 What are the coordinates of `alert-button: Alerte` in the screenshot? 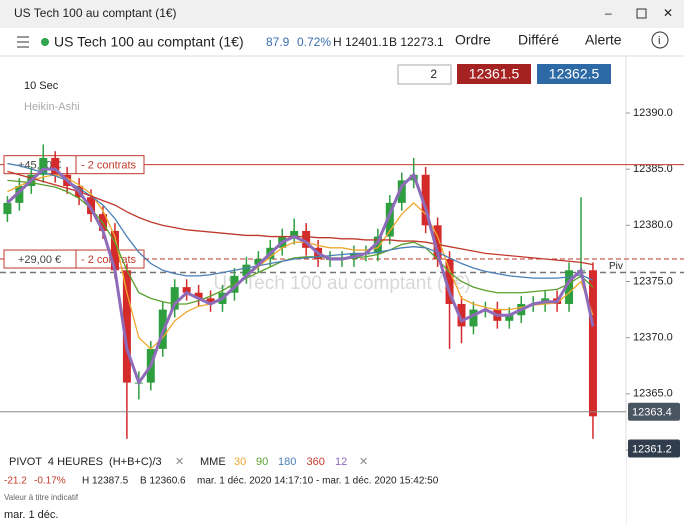 It's located at (603, 40).